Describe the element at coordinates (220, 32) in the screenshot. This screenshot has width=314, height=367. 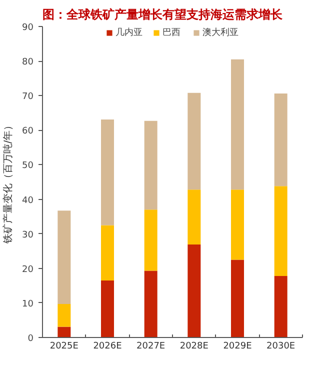
I see `legend-label: 澳大利亚` at that location.